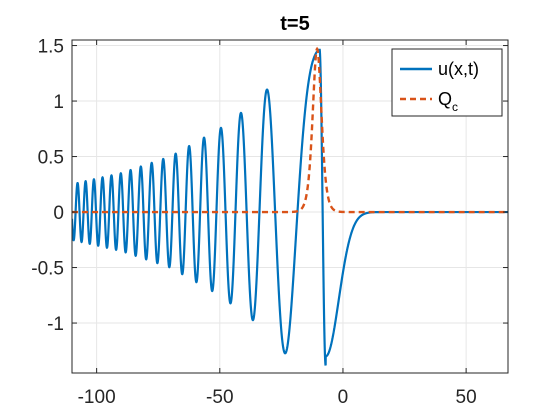 The height and width of the screenshot is (420, 560). I want to click on y-tick-label: -0.5, so click(47, 269).